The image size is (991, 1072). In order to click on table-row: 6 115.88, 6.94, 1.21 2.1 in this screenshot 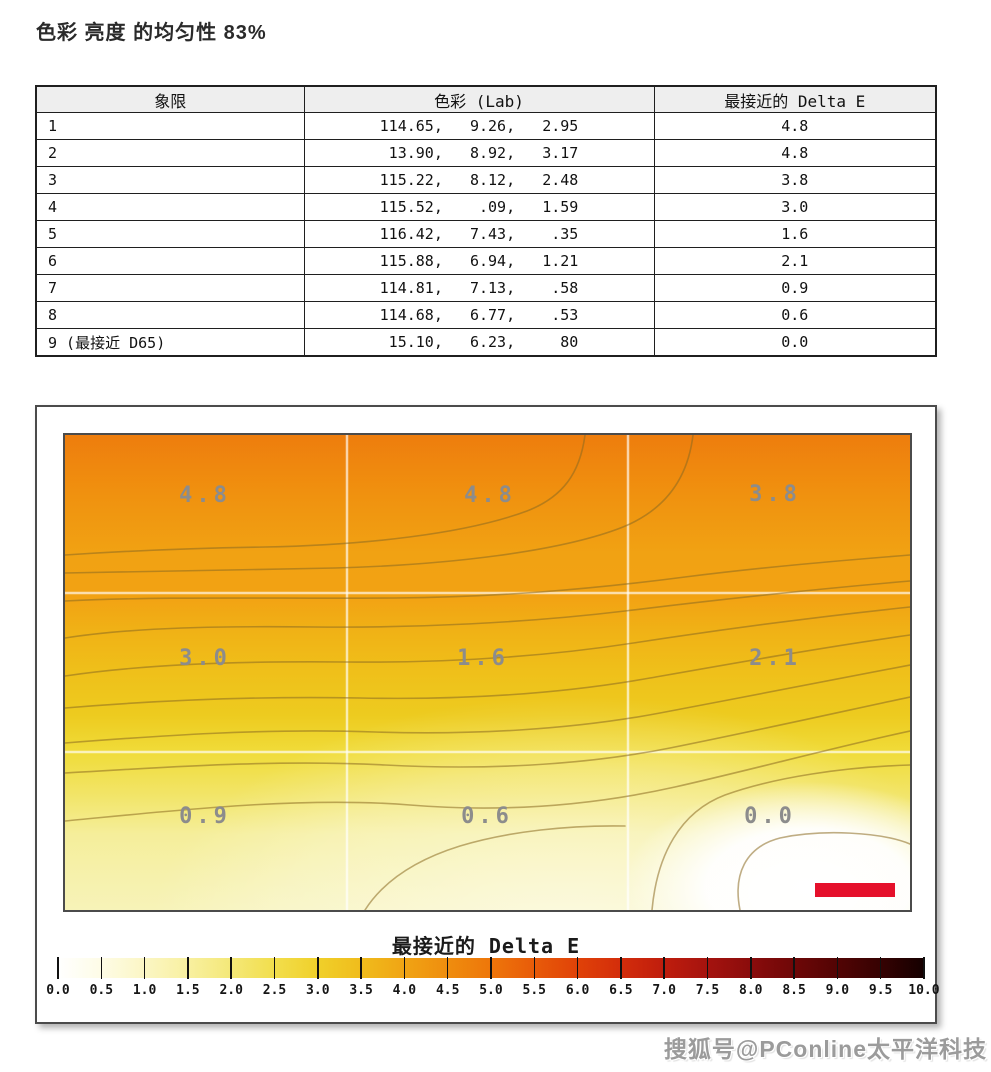, I will do `click(486, 261)`.